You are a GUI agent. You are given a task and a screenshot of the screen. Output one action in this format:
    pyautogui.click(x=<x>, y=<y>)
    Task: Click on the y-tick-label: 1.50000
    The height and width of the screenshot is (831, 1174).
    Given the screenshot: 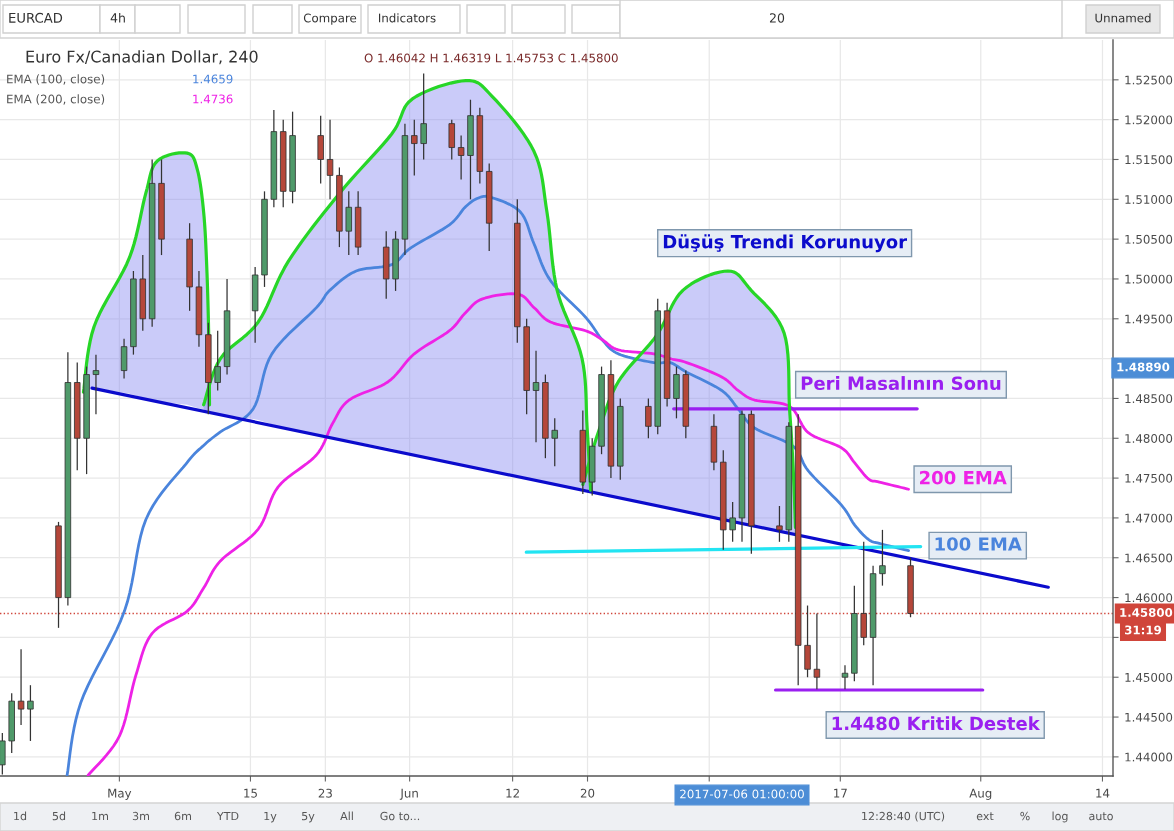 What is the action you would take?
    pyautogui.click(x=1149, y=279)
    